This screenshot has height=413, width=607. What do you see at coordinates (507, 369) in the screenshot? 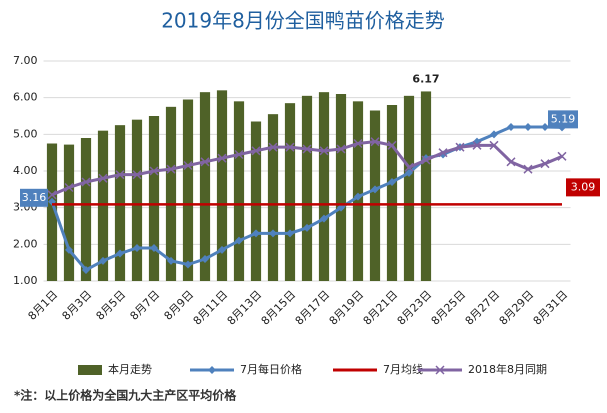
I see `legend-label: 2018年8月同期` at bounding box center [507, 369].